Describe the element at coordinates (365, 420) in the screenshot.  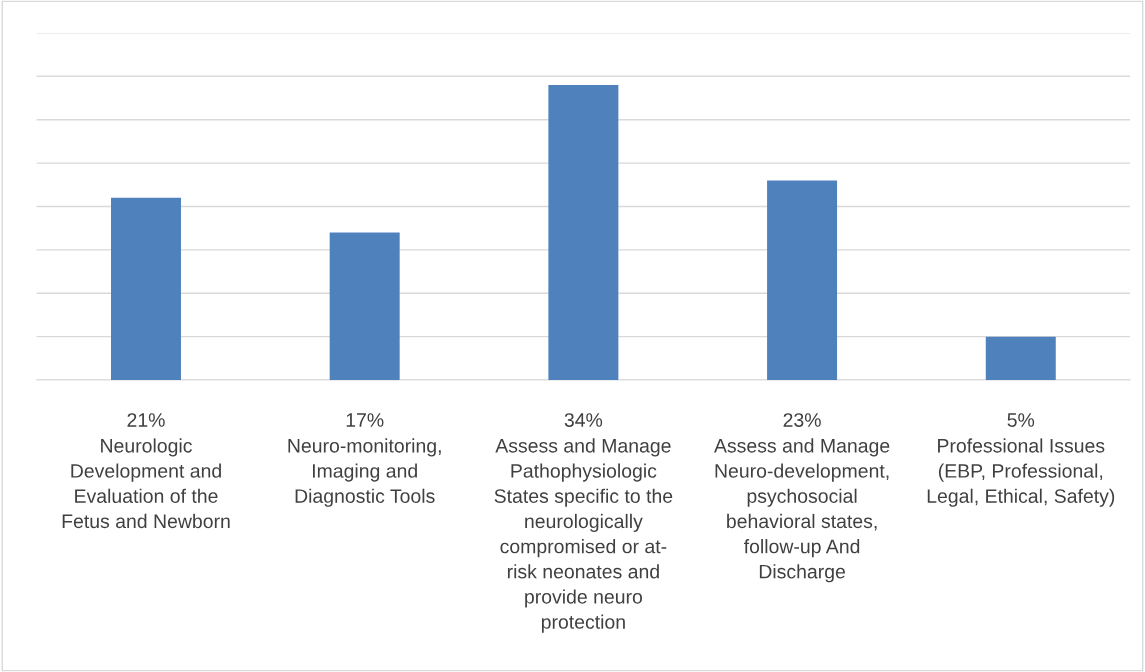
I see `data-label: 17%` at that location.